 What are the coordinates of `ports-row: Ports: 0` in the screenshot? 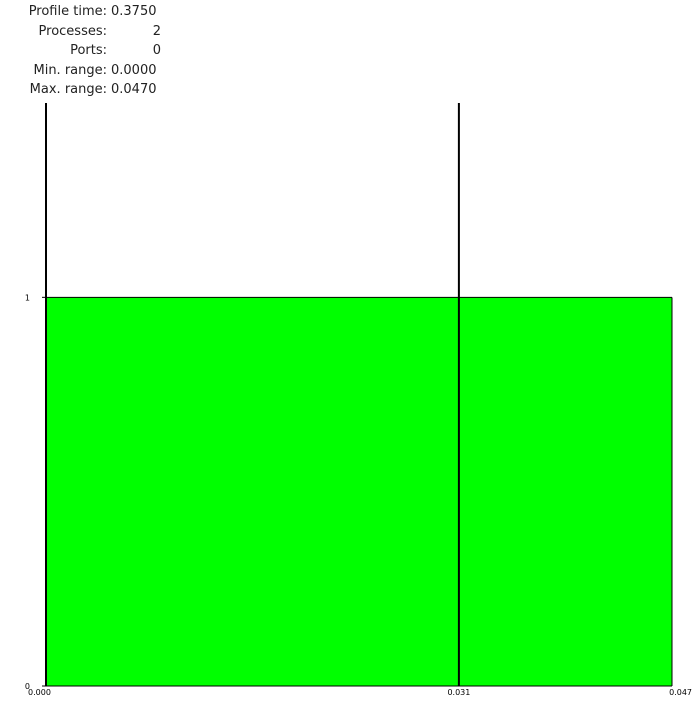 It's located at (85, 53).